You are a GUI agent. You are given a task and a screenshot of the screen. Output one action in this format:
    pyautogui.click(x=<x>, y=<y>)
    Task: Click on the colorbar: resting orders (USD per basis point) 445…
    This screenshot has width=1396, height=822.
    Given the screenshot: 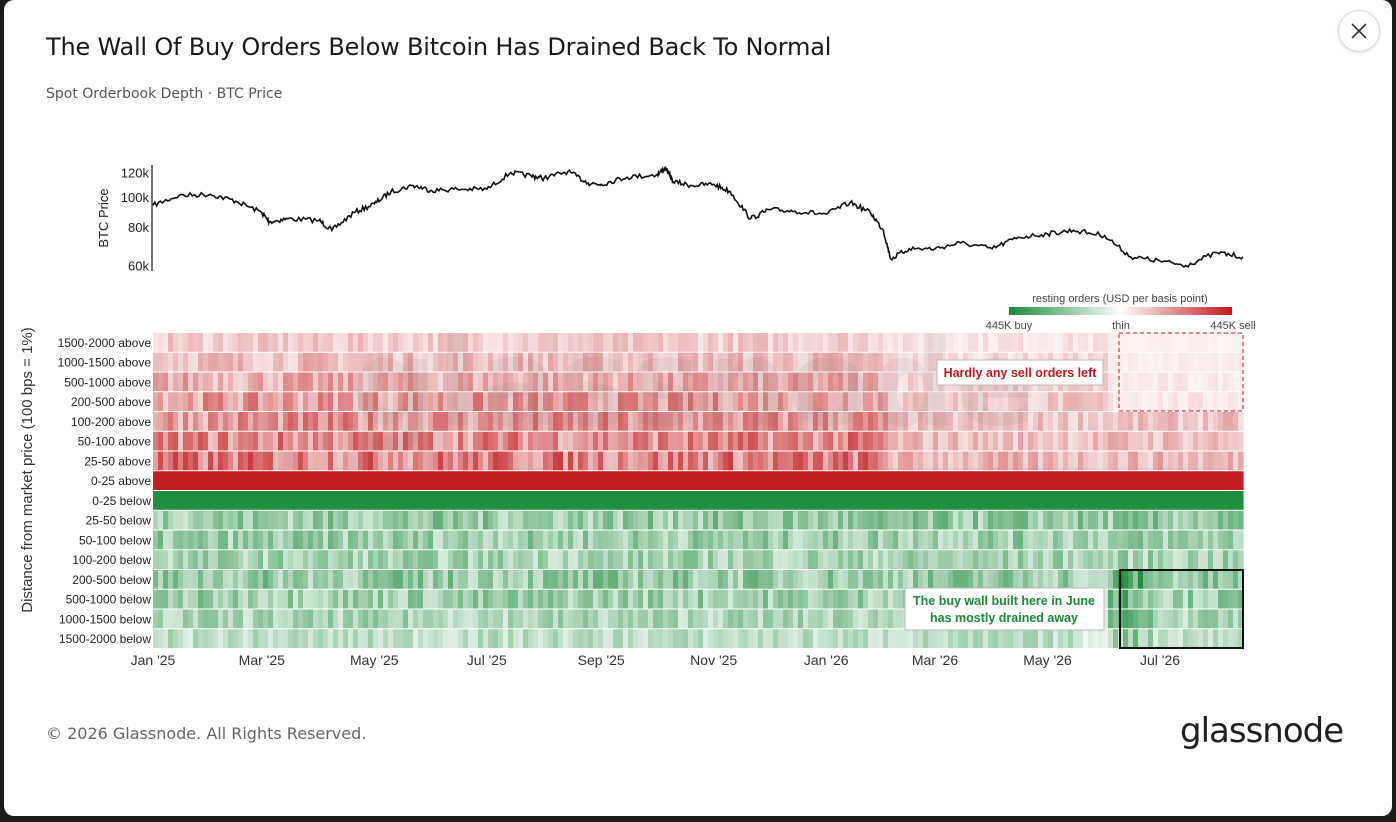 What is the action you would take?
    pyautogui.click(x=1121, y=312)
    